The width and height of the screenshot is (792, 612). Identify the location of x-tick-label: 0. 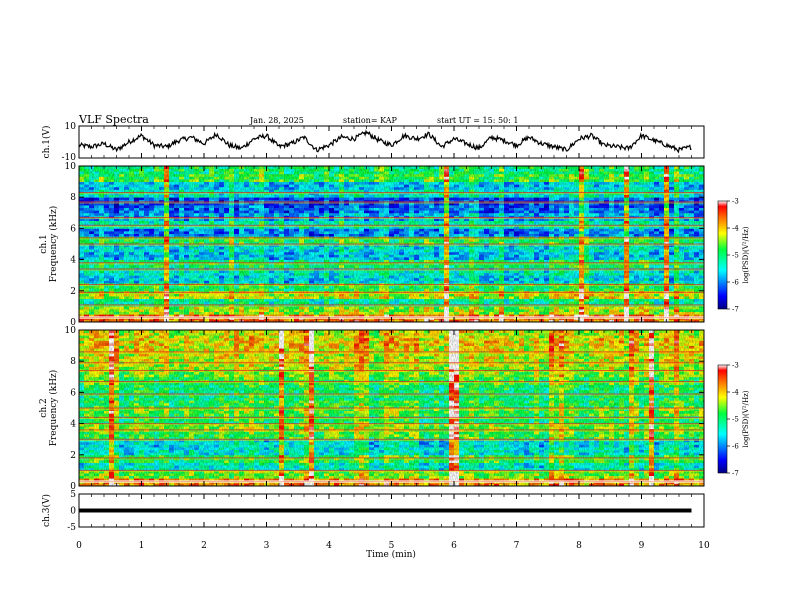
(79, 546).